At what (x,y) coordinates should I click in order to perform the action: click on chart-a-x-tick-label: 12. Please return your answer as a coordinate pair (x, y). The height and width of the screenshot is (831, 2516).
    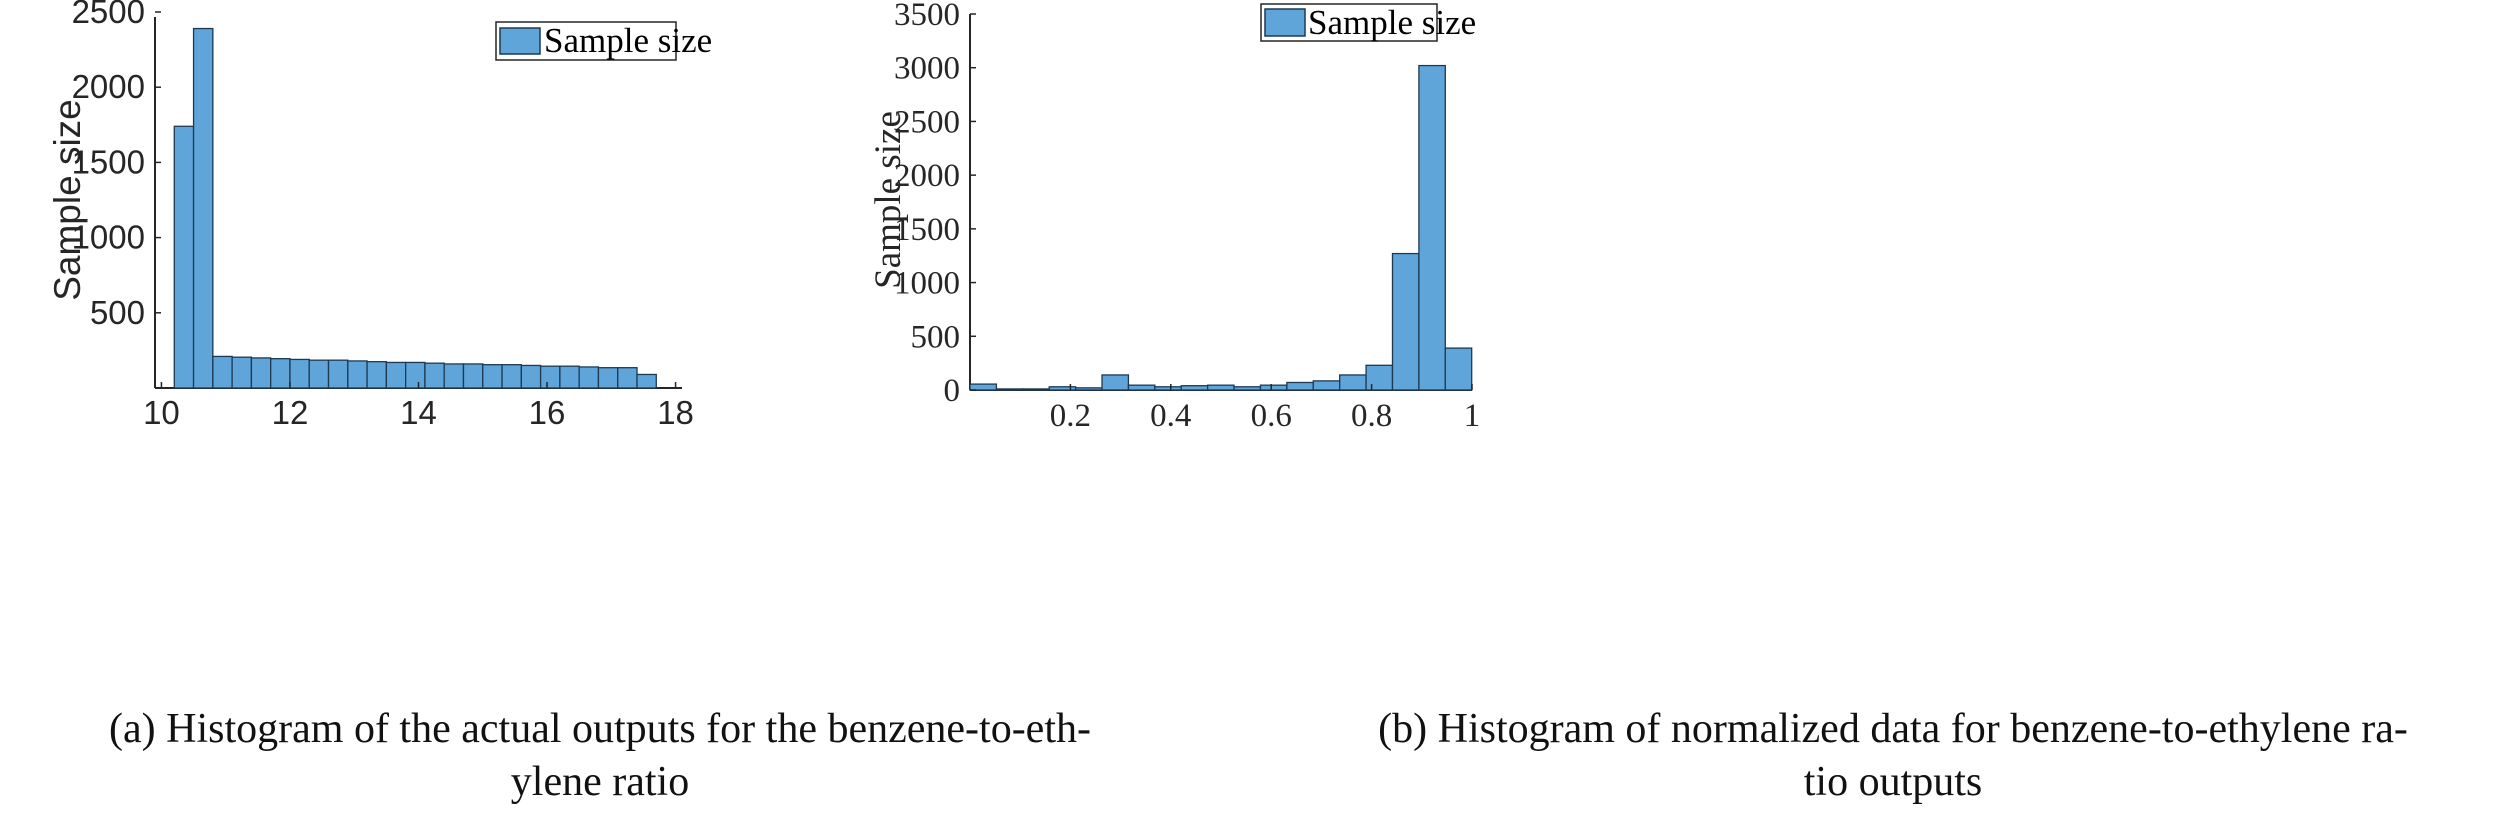
    Looking at the image, I should click on (290, 412).